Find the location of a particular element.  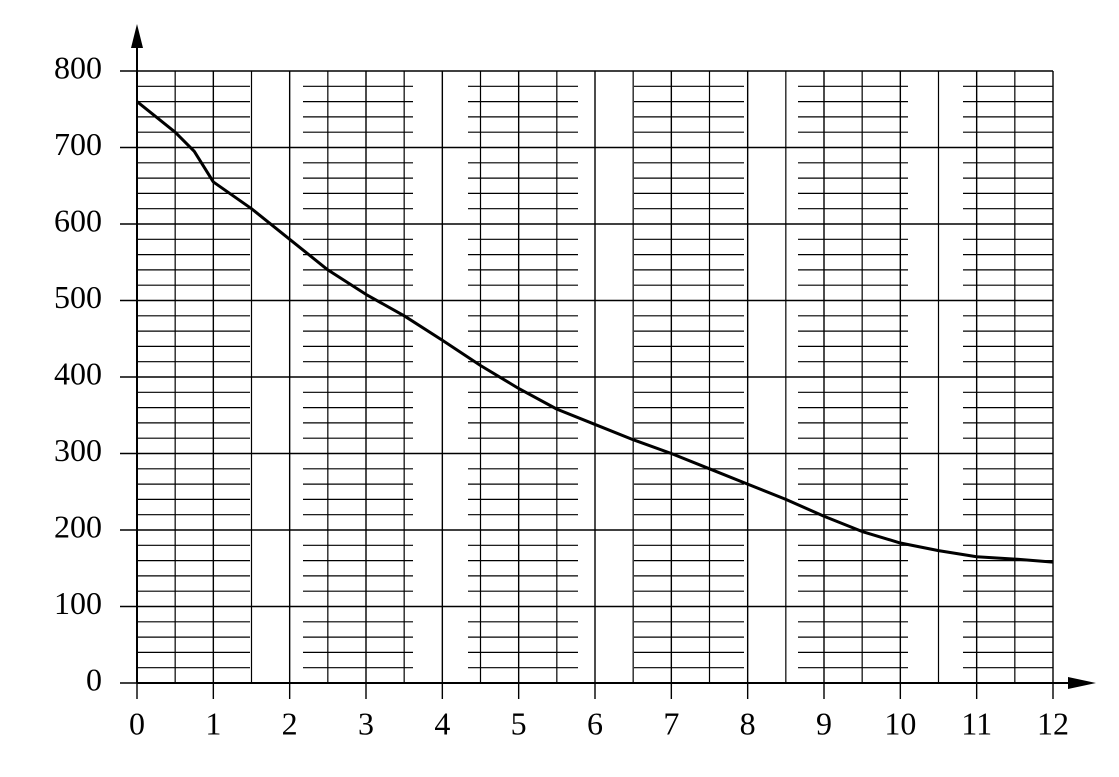

y-tick-label: 400 is located at coordinates (78, 373).